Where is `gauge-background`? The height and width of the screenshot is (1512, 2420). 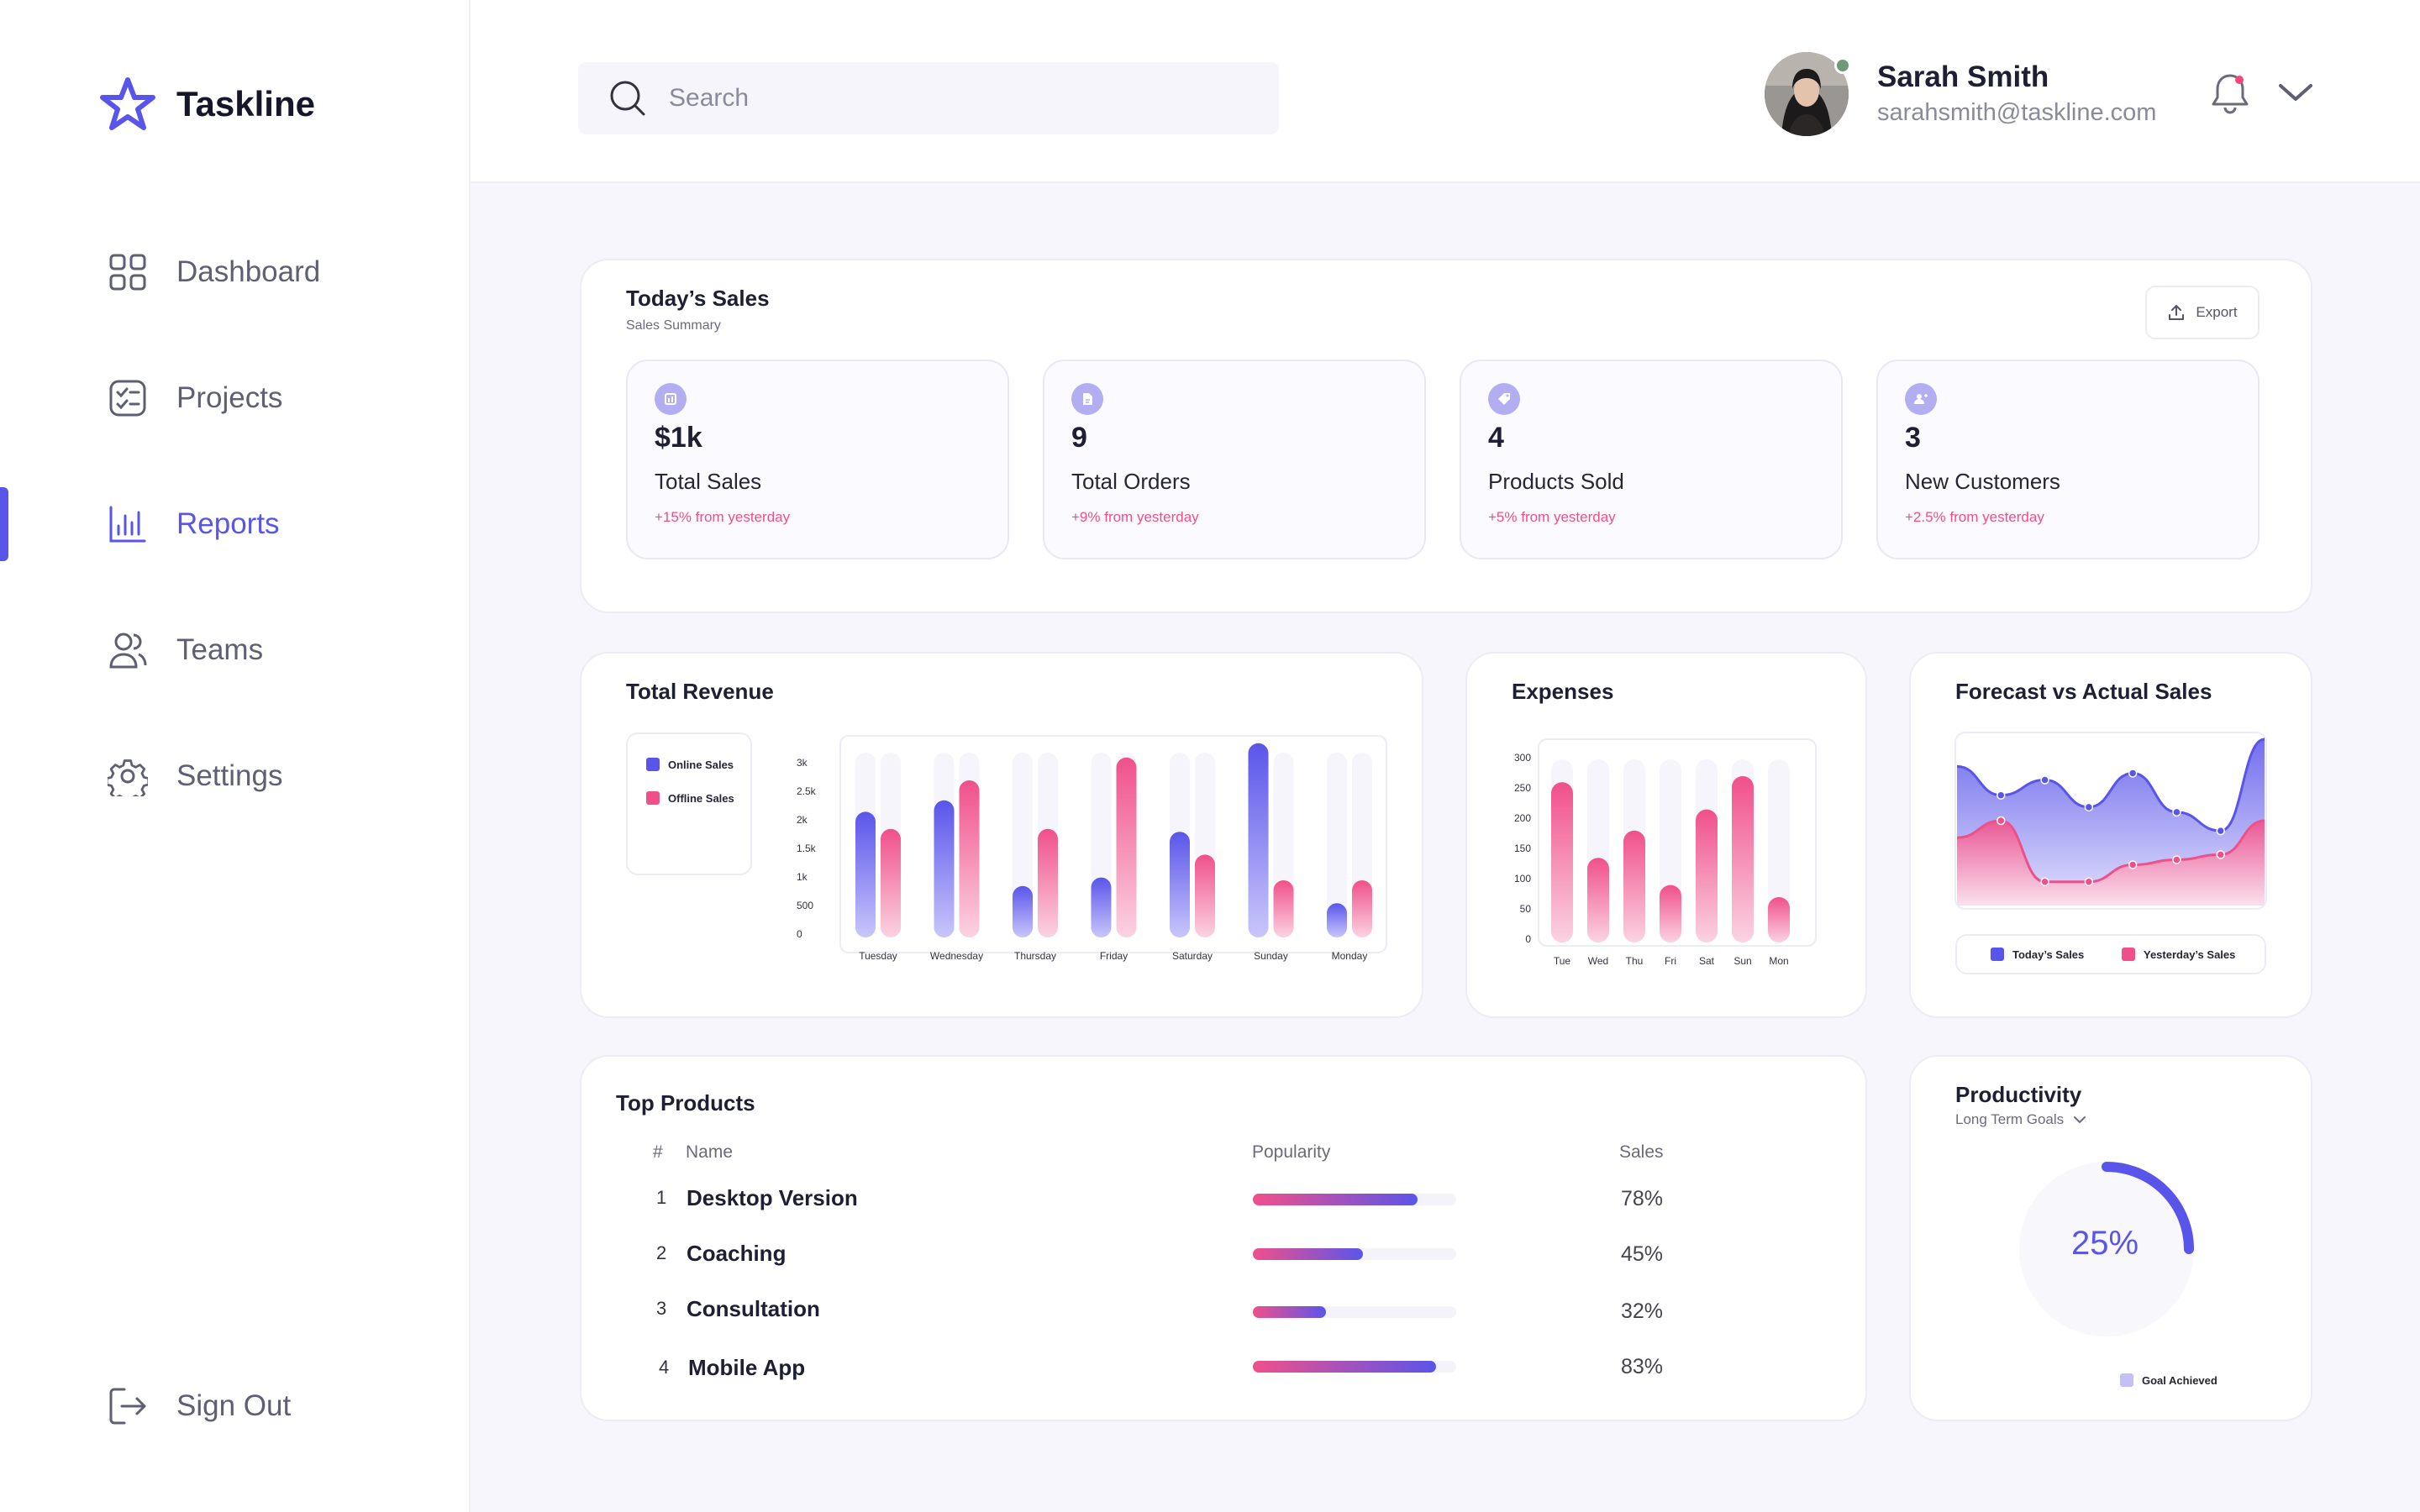
gauge-background is located at coordinates (2106, 1249).